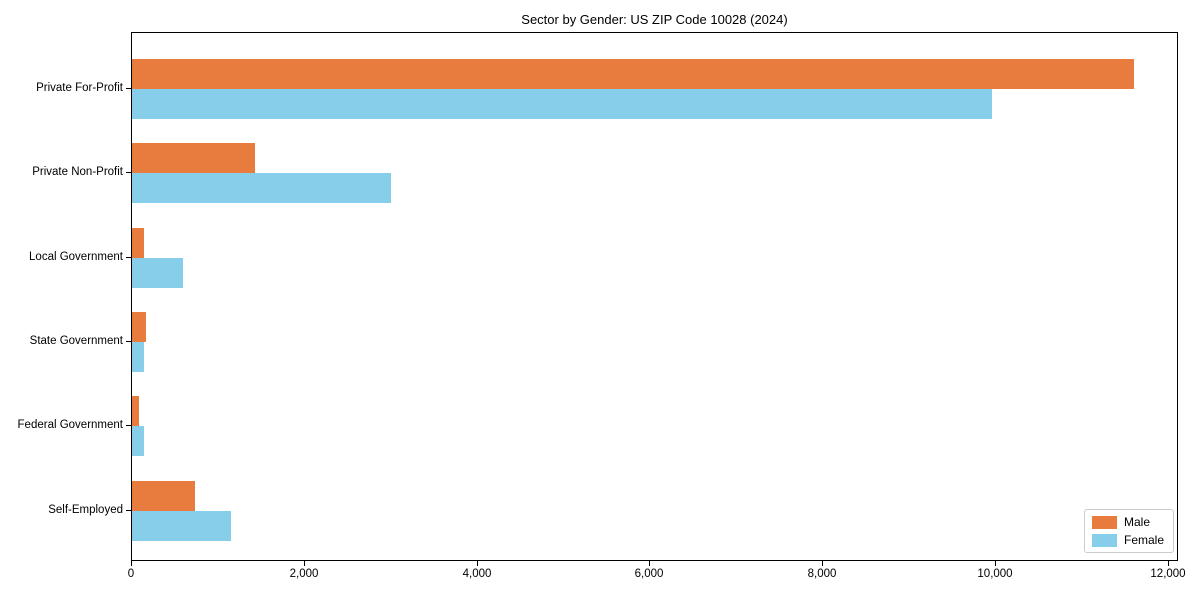 This screenshot has height=600, width=1200. What do you see at coordinates (304, 574) in the screenshot?
I see `xtick-label-1: 2,000` at bounding box center [304, 574].